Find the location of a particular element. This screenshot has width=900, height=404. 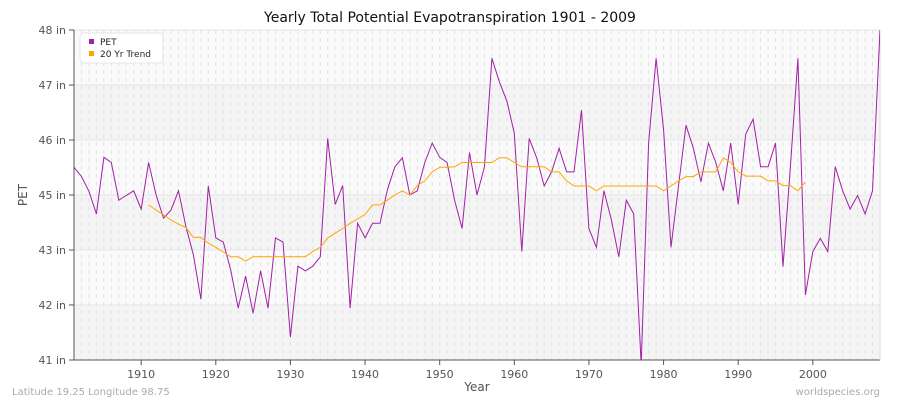

x-tick-label: 1990 is located at coordinates (738, 374).